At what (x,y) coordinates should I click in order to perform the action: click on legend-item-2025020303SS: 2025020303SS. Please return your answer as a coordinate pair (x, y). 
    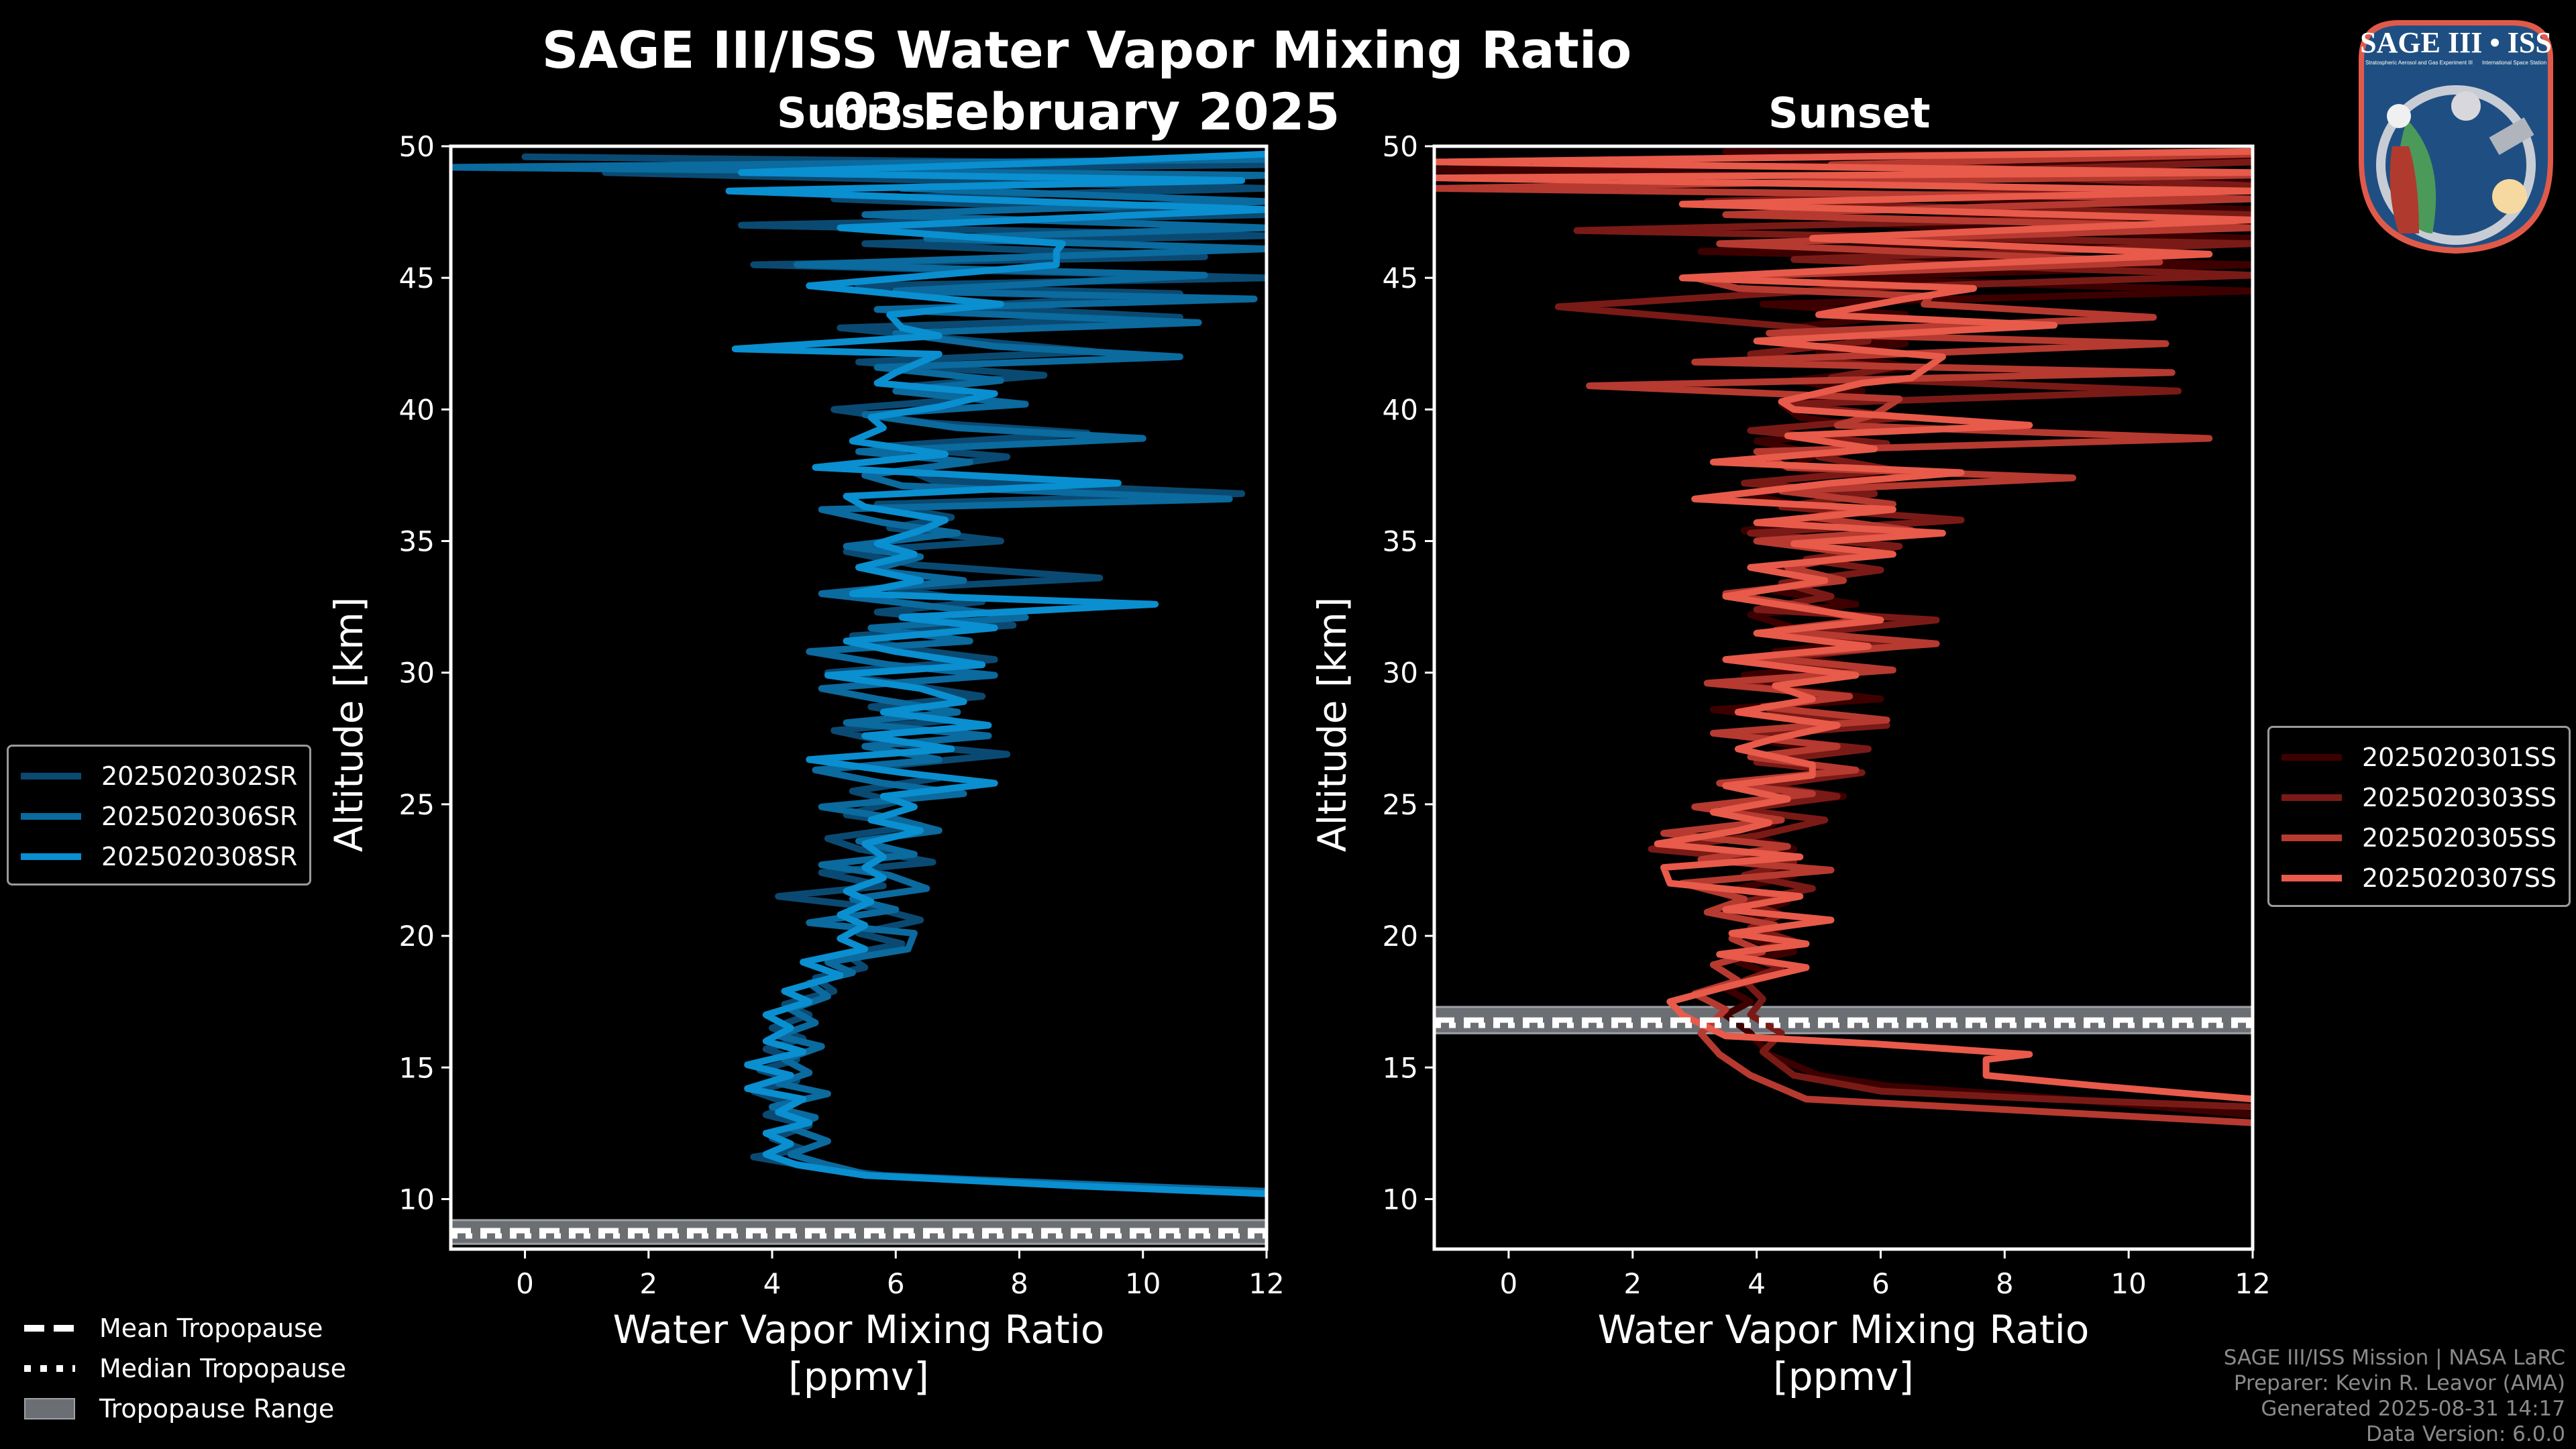
    Looking at the image, I should click on (2419, 797).